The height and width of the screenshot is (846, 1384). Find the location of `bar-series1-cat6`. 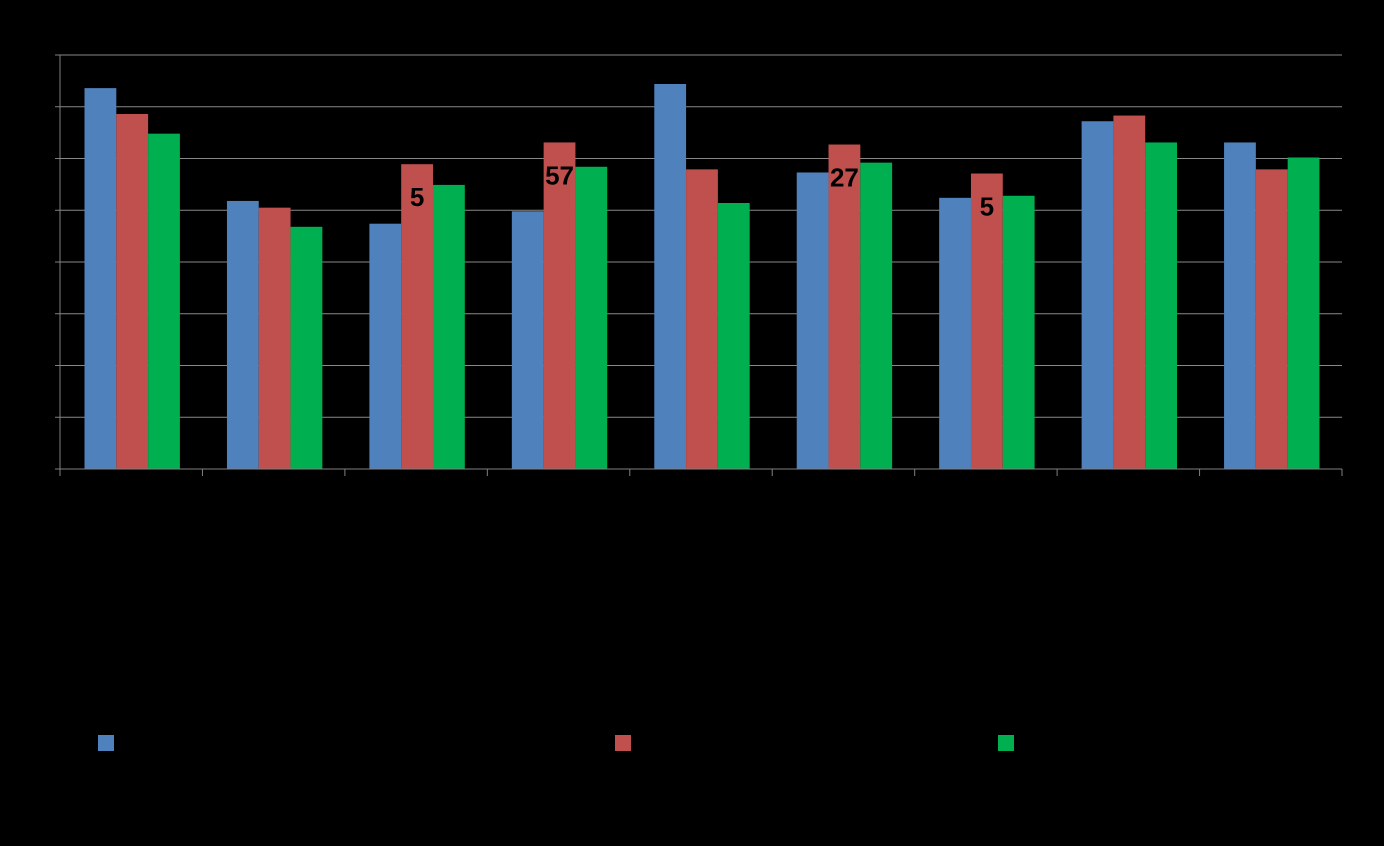

bar-series1-cat6 is located at coordinates (812, 320).